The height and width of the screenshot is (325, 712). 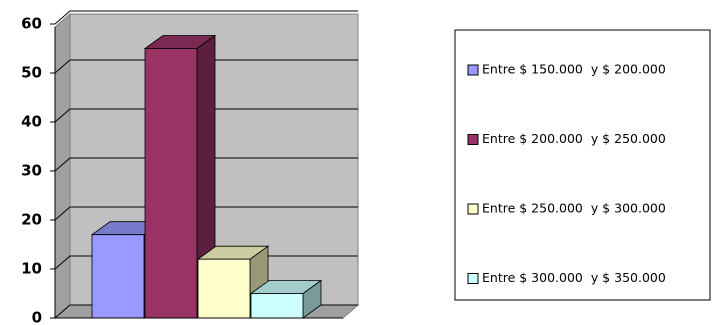 I want to click on y-tick-label: 30, so click(x=31, y=171).